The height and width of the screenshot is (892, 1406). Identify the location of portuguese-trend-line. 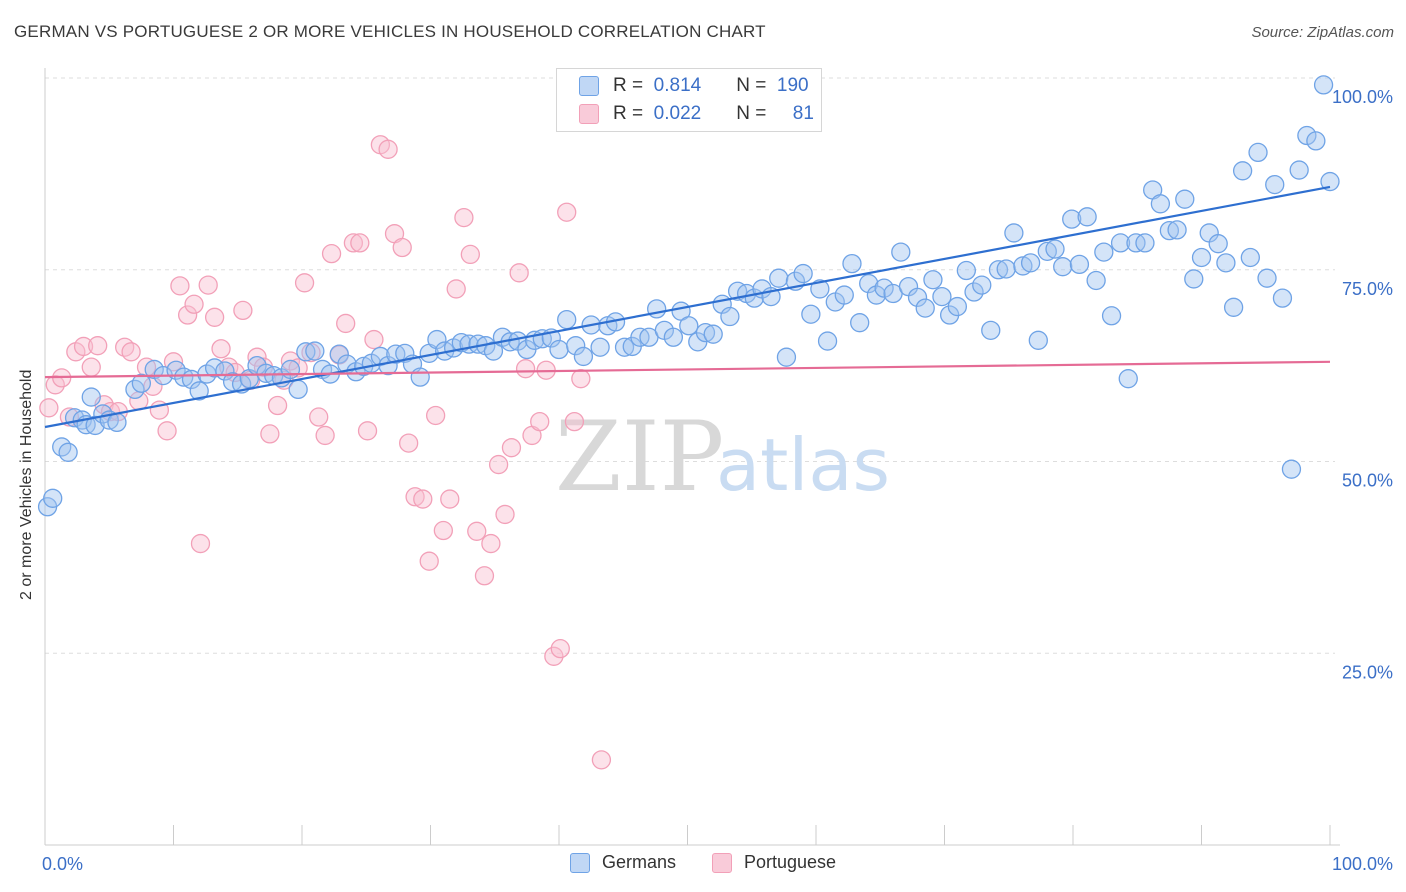
(687, 369).